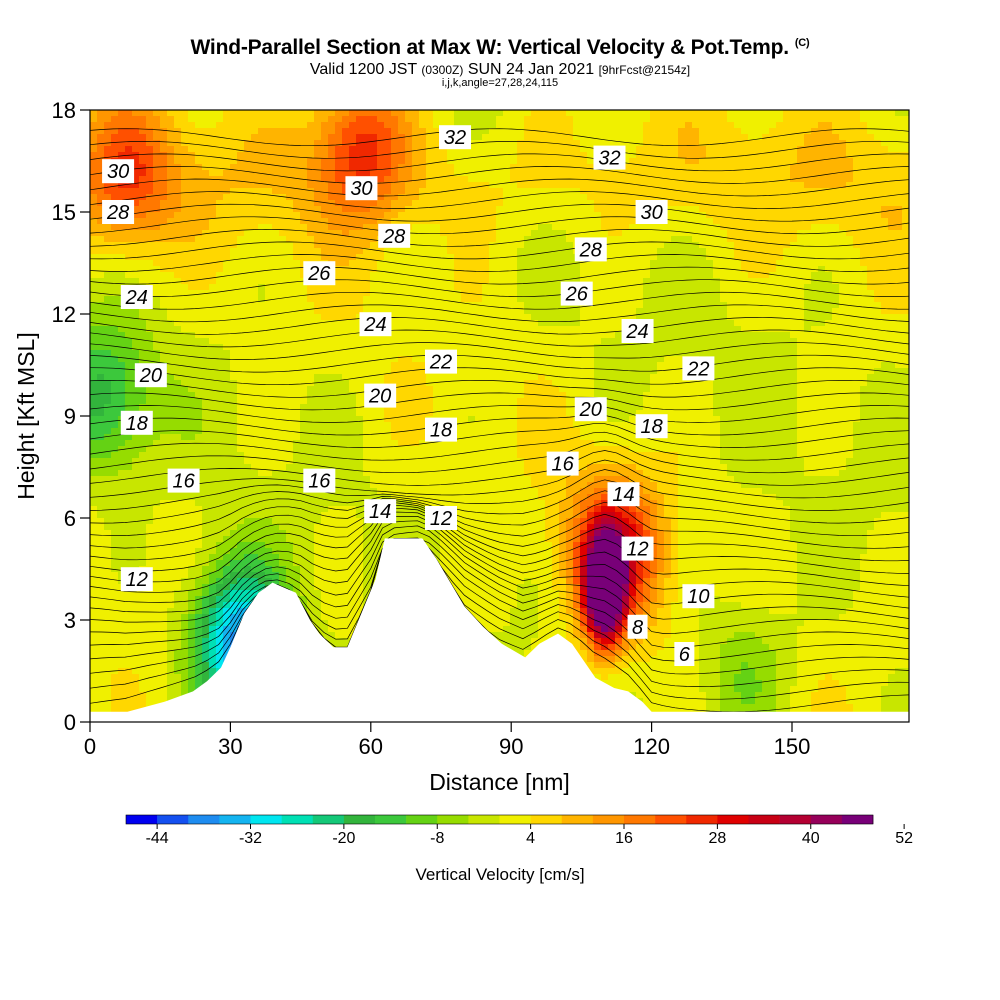  I want to click on contour-label: 10, so click(698, 596).